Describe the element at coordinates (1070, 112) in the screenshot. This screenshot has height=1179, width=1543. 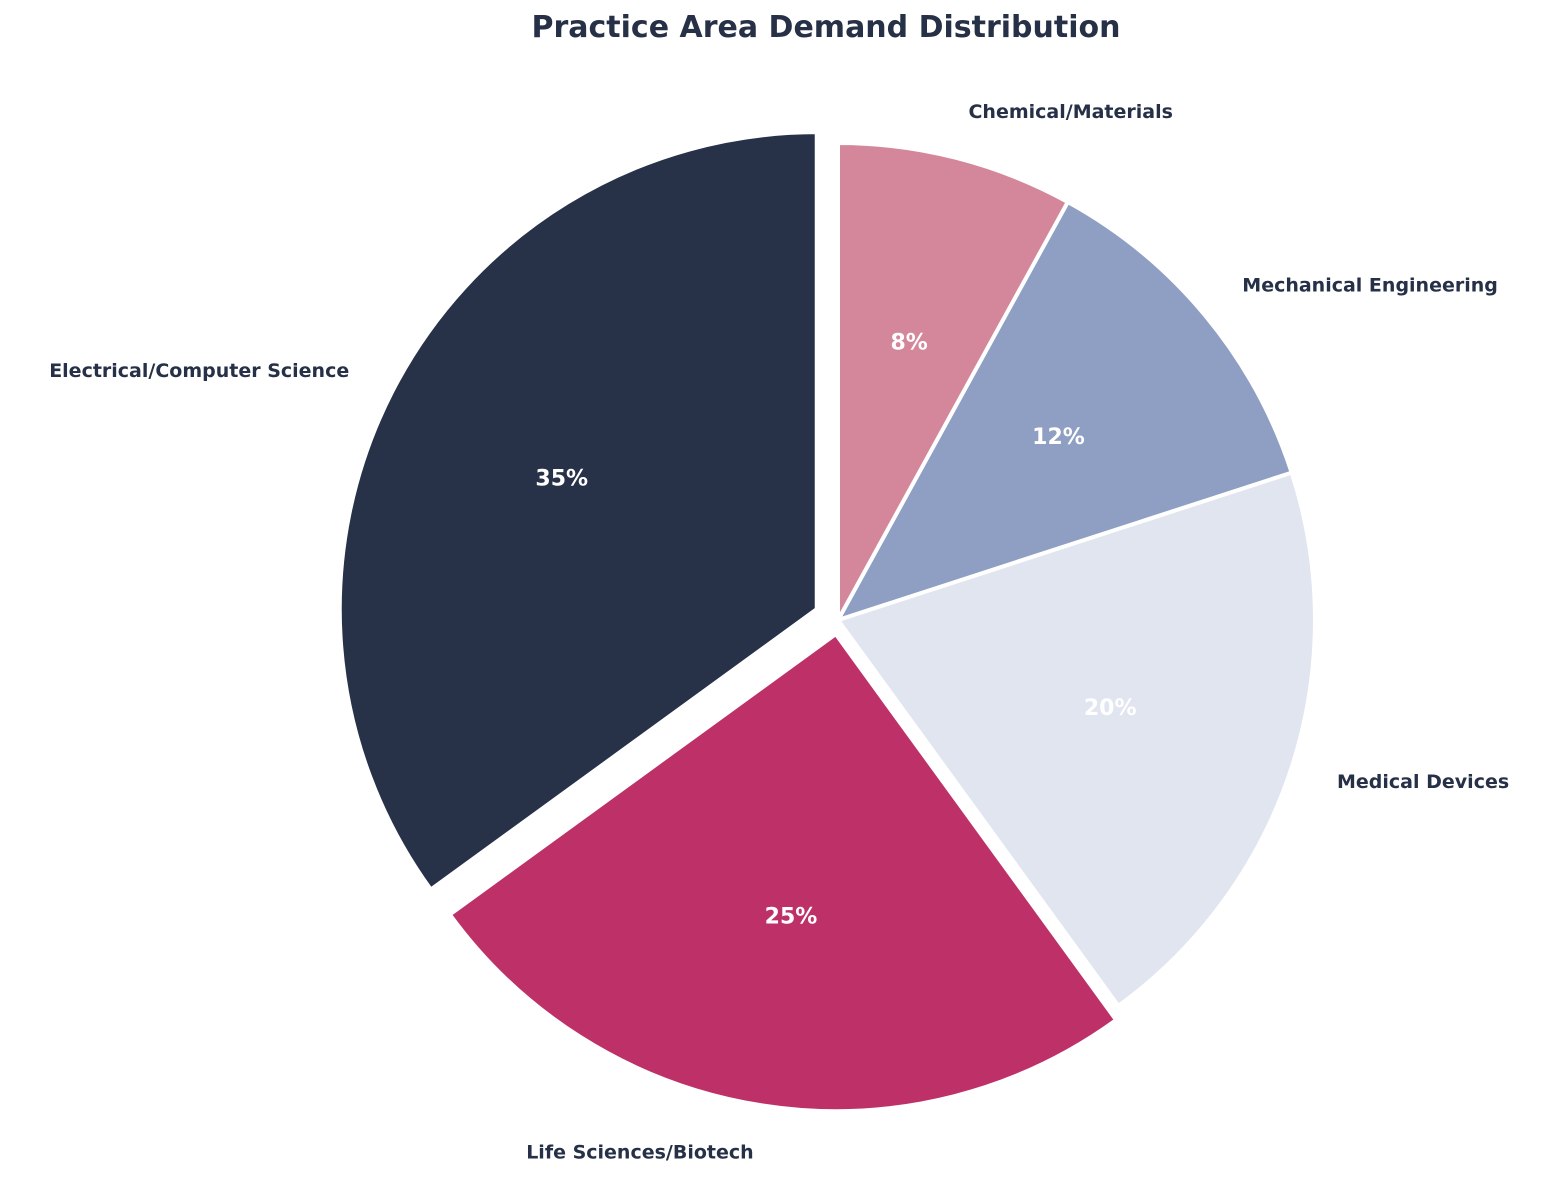
I see `category-label: Chemical/Materials` at that location.